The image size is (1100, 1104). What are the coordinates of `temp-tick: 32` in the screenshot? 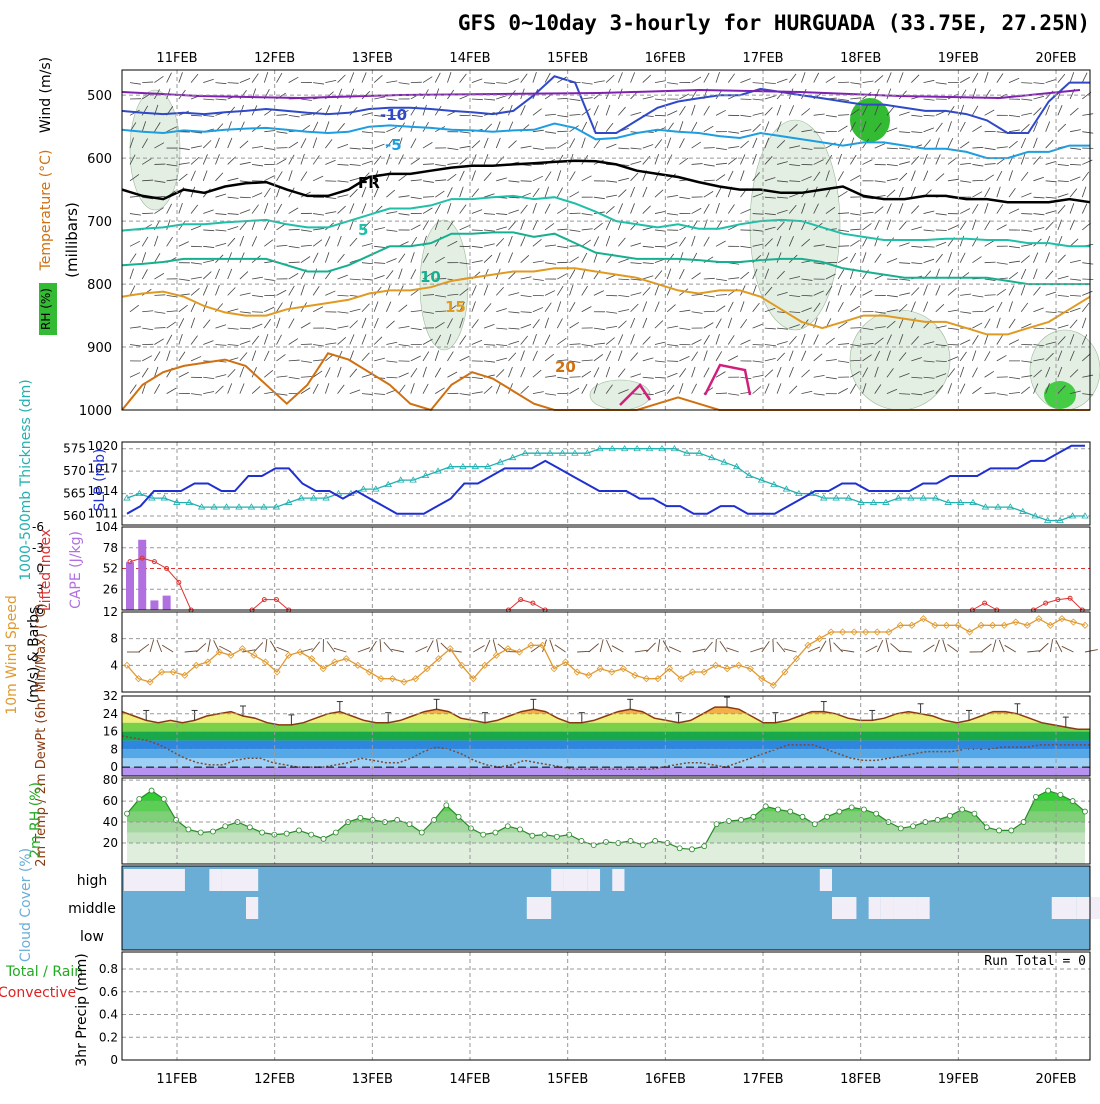 It's located at (110, 696).